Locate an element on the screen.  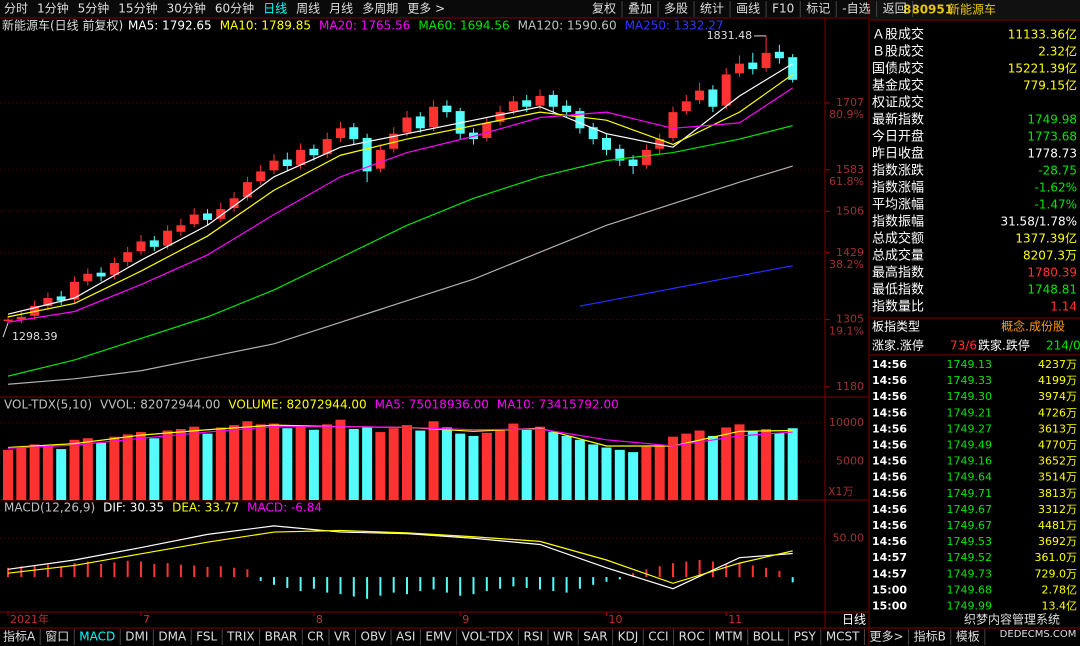
y-tick-label: 1429 is located at coordinates (850, 252).